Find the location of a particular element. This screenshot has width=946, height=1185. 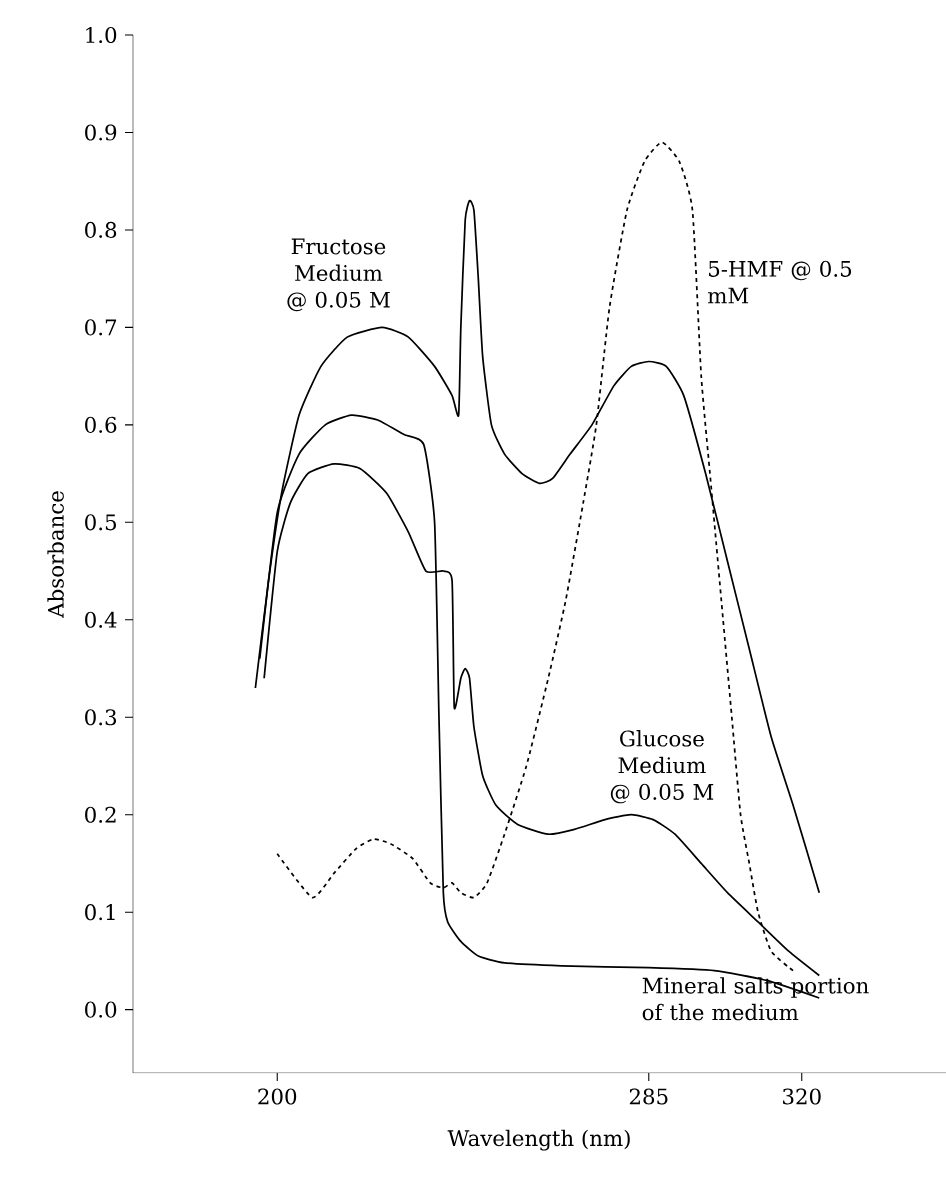

x-axis-title: Wavelength (nm) is located at coordinates (538, 1140).